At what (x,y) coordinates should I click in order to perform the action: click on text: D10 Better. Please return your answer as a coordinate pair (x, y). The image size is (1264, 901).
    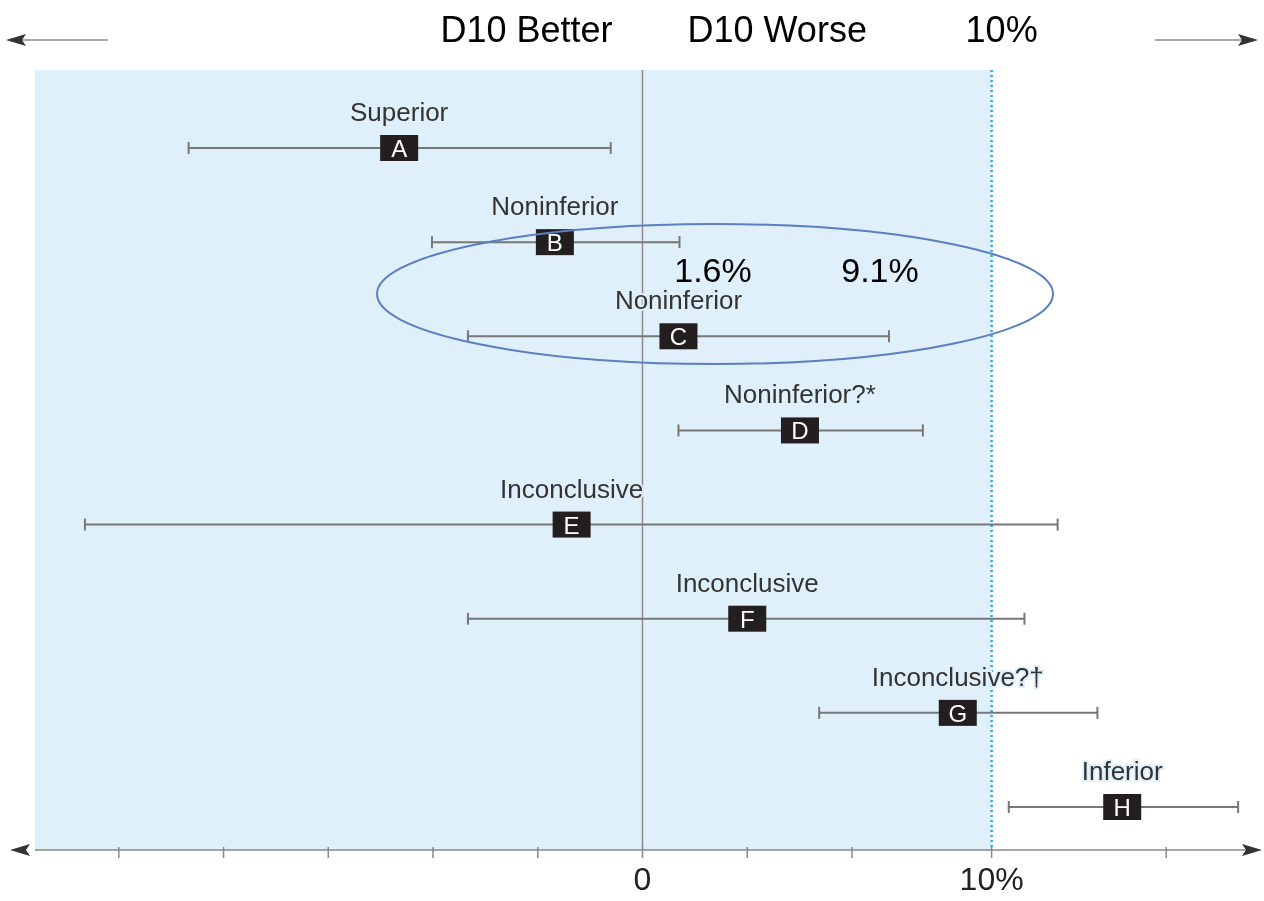
    Looking at the image, I should click on (526, 29).